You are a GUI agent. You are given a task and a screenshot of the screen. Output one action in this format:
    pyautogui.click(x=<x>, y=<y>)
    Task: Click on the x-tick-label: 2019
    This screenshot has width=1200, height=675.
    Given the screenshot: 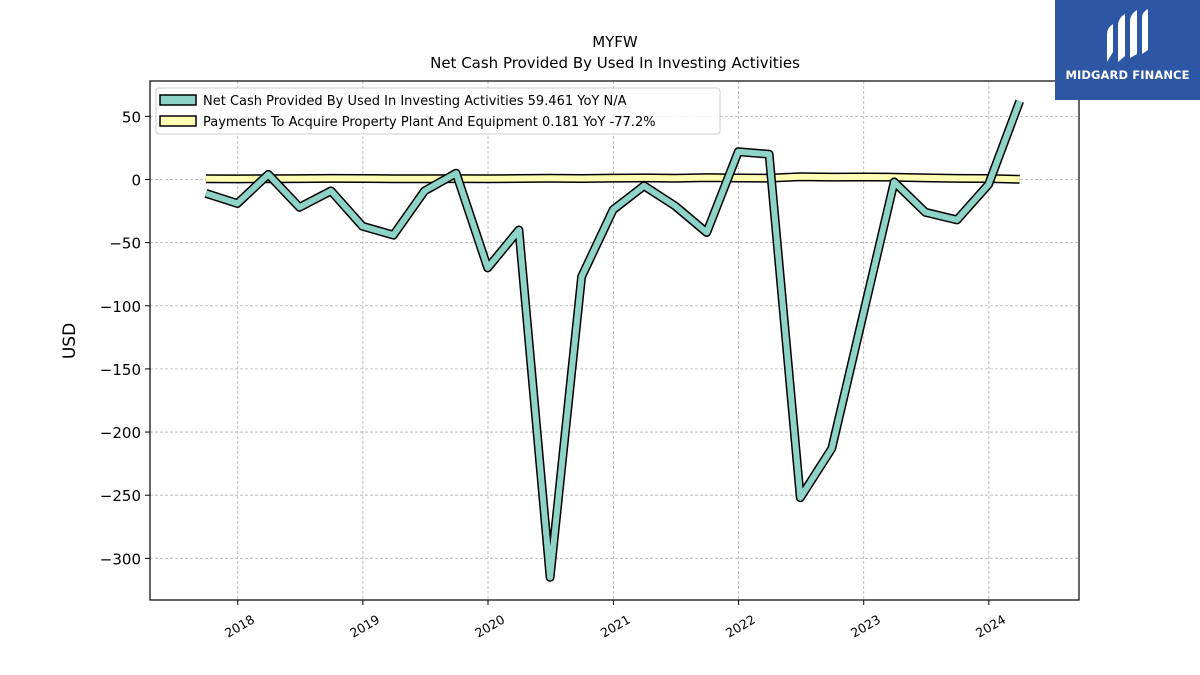 What is the action you would take?
    pyautogui.click(x=364, y=626)
    